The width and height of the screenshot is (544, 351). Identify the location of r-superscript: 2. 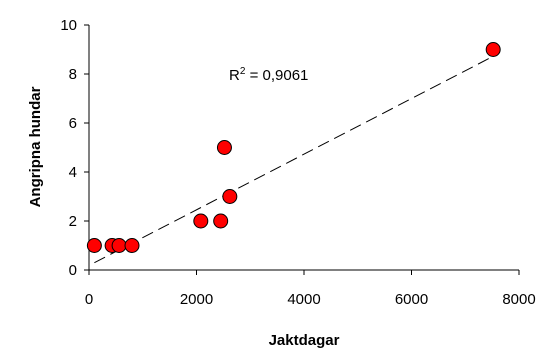
(243, 71).